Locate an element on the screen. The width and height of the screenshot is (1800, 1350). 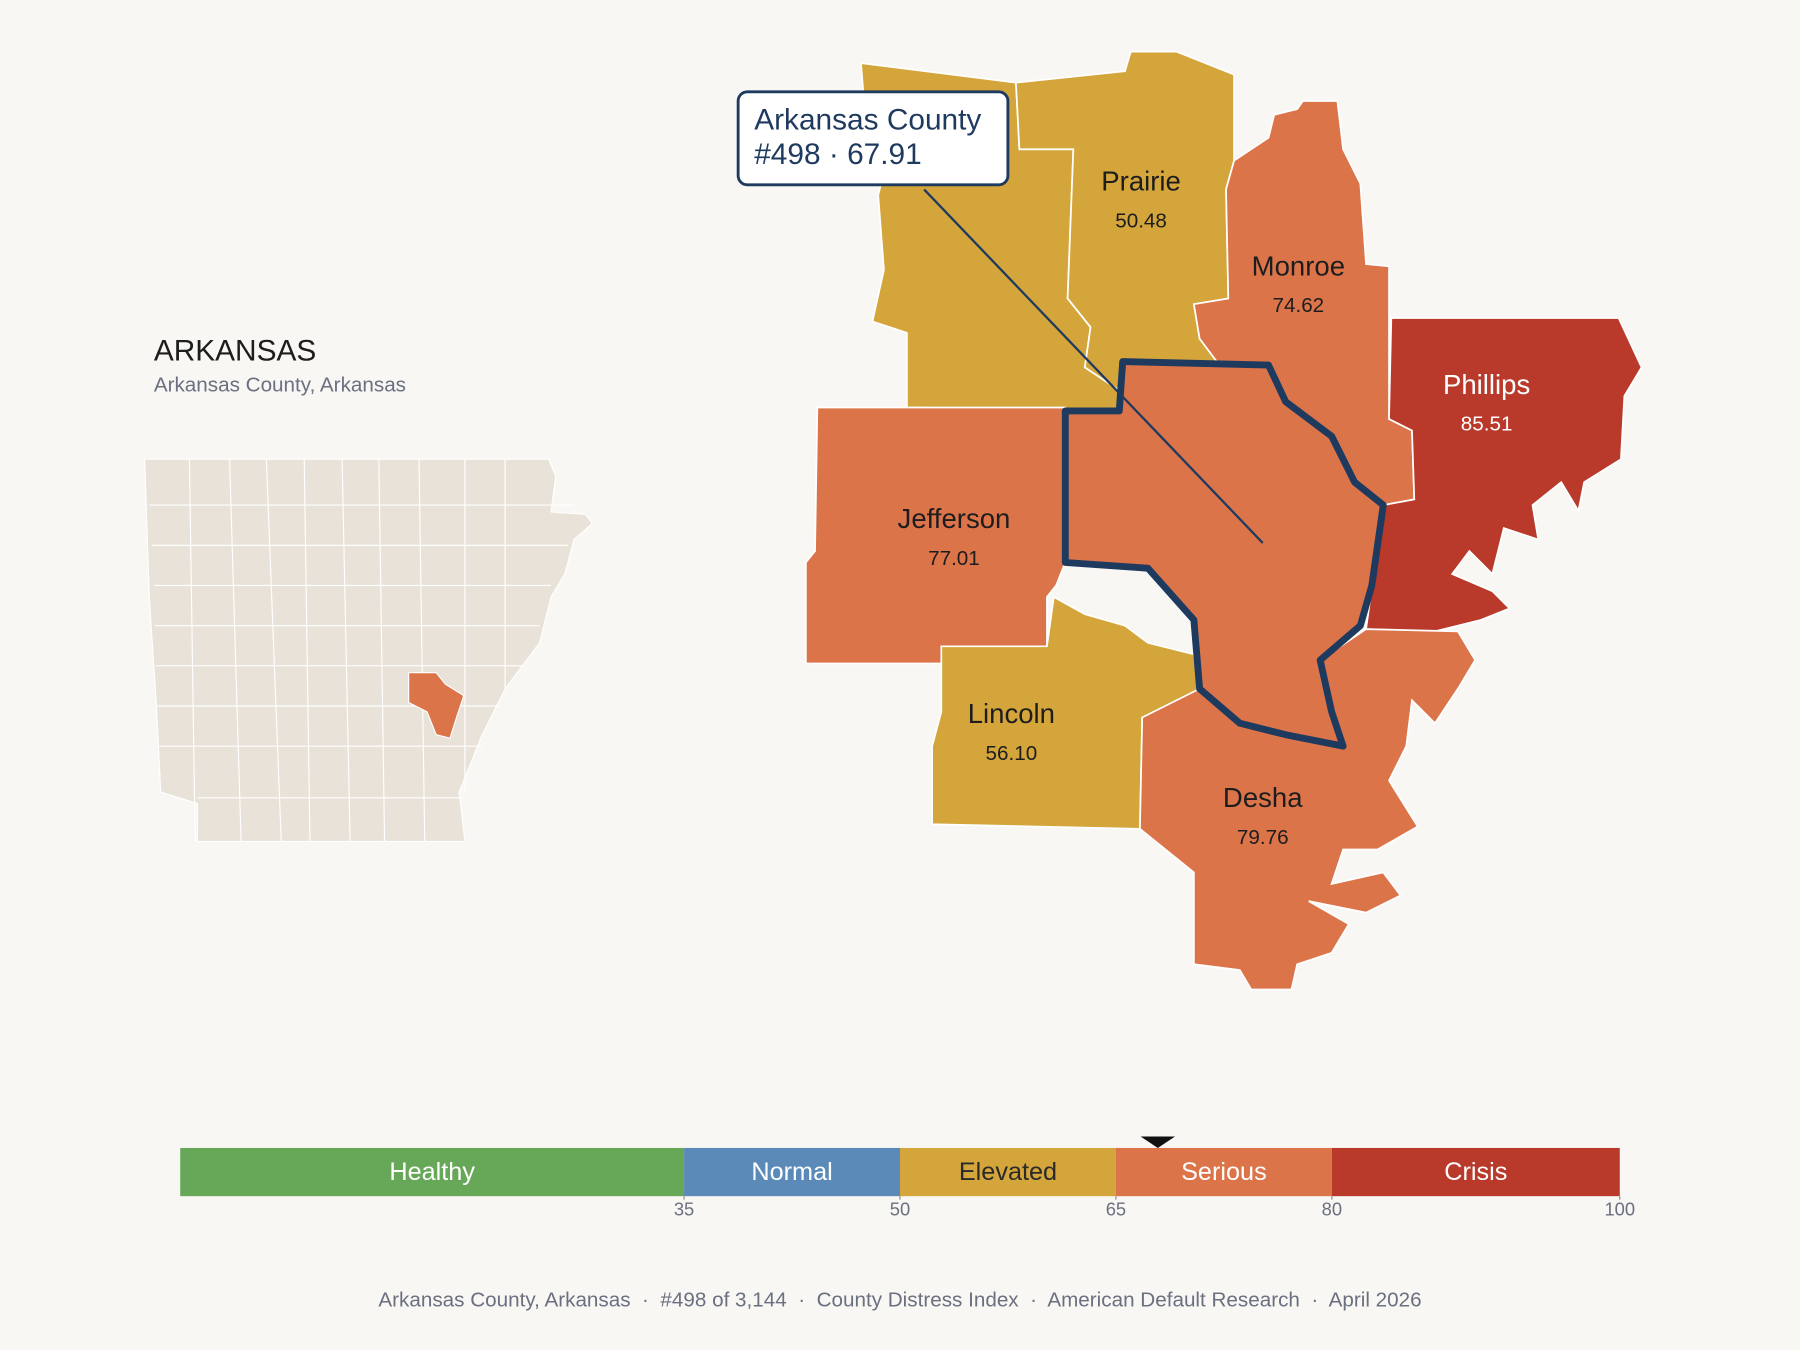
callout-name: Arkansas County is located at coordinates (867, 120).